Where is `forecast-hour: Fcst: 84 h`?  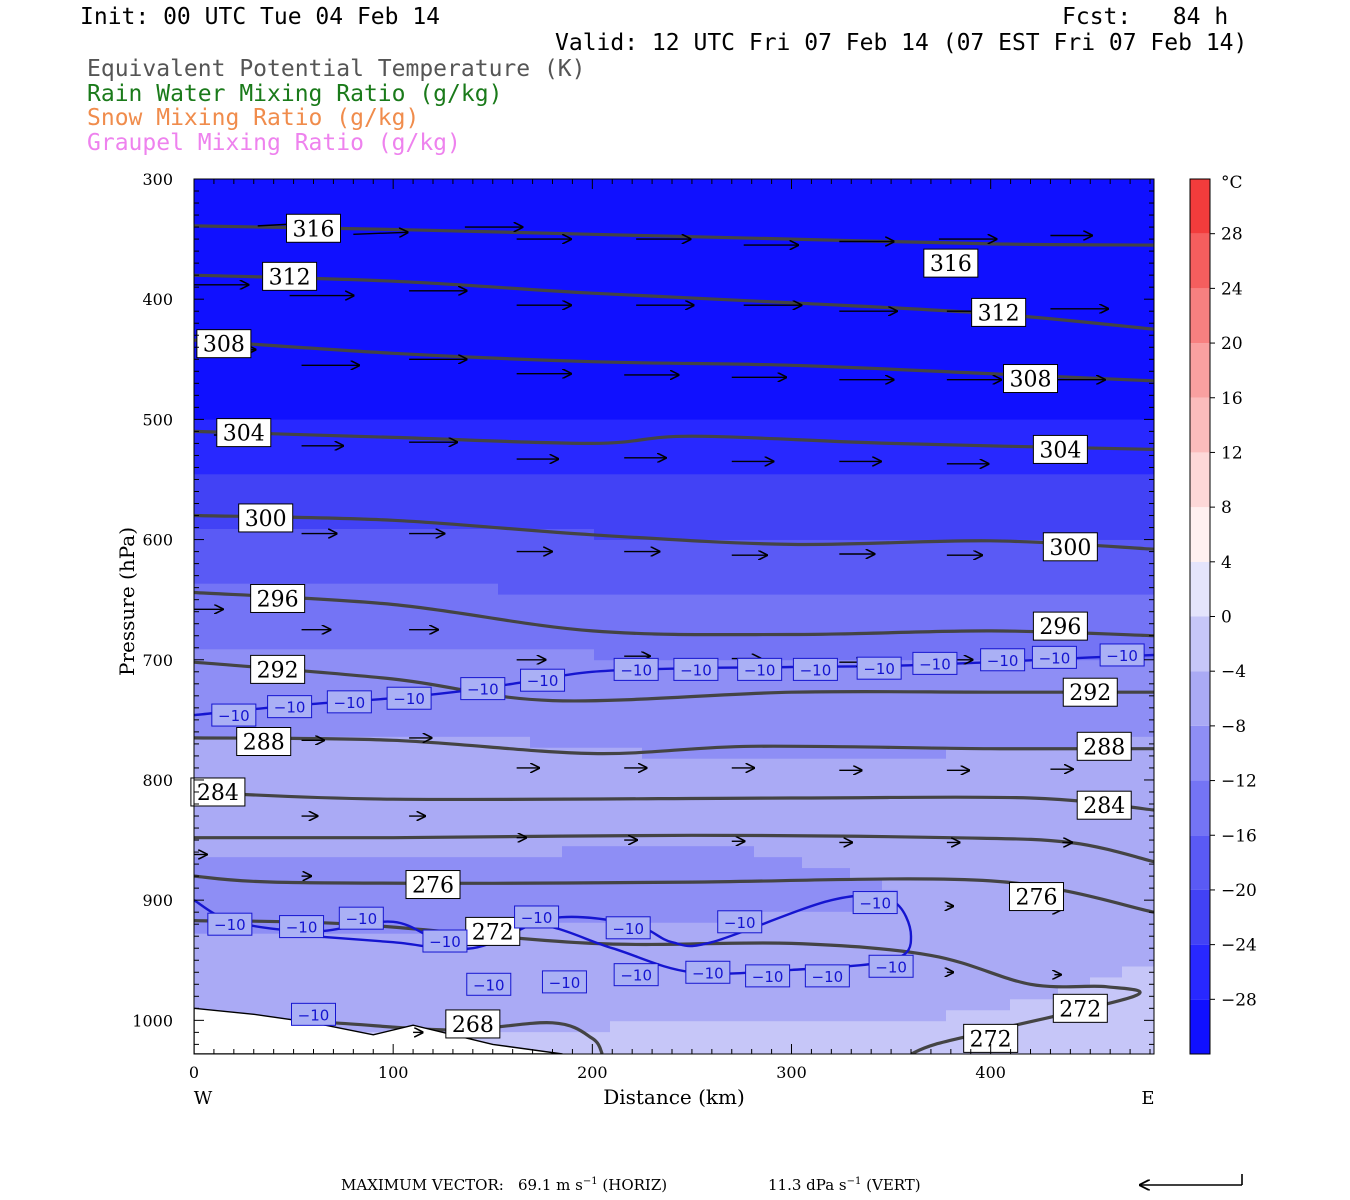 forecast-hour: Fcst: 84 h is located at coordinates (1145, 17).